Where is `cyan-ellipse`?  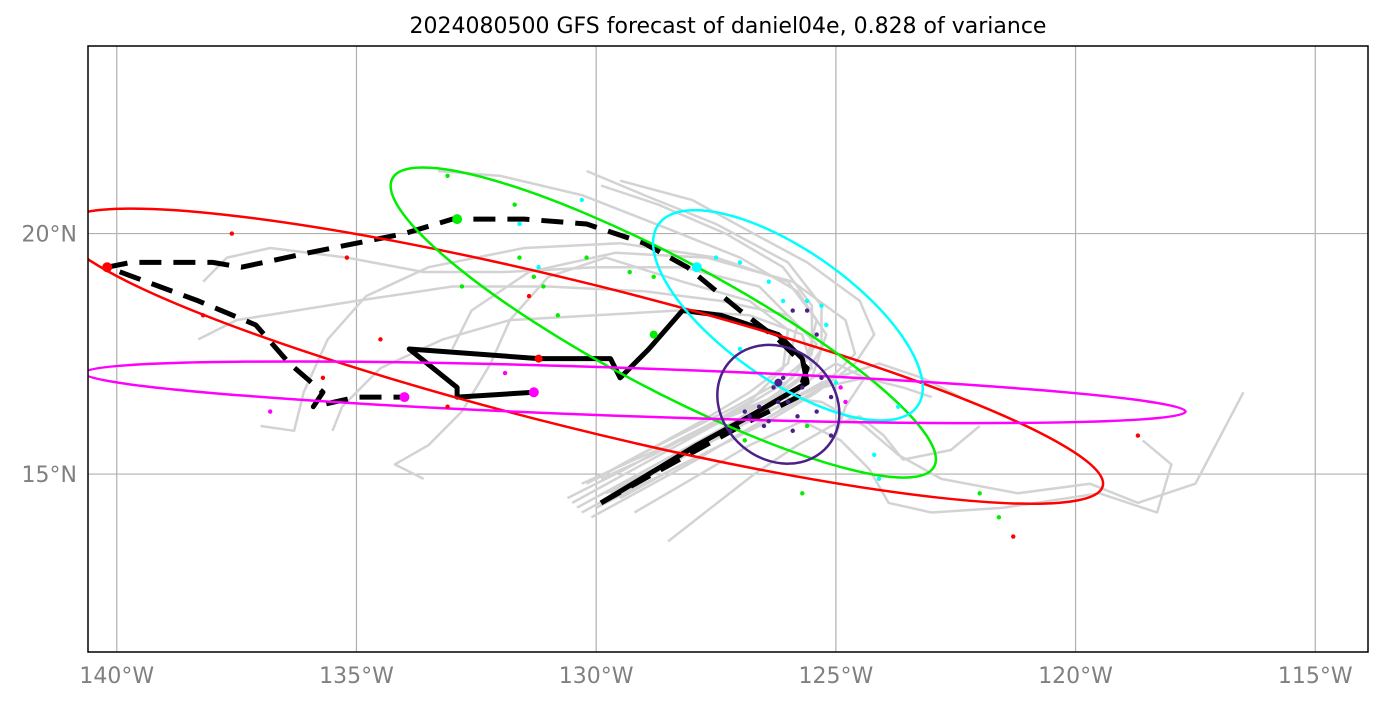
cyan-ellipse is located at coordinates (788, 315).